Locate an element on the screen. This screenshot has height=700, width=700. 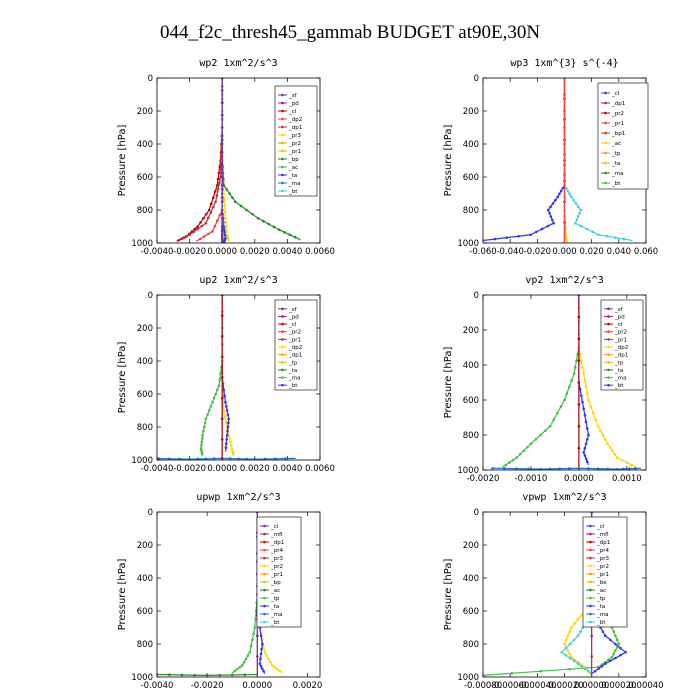
legend-box is located at coordinates (622, 345).